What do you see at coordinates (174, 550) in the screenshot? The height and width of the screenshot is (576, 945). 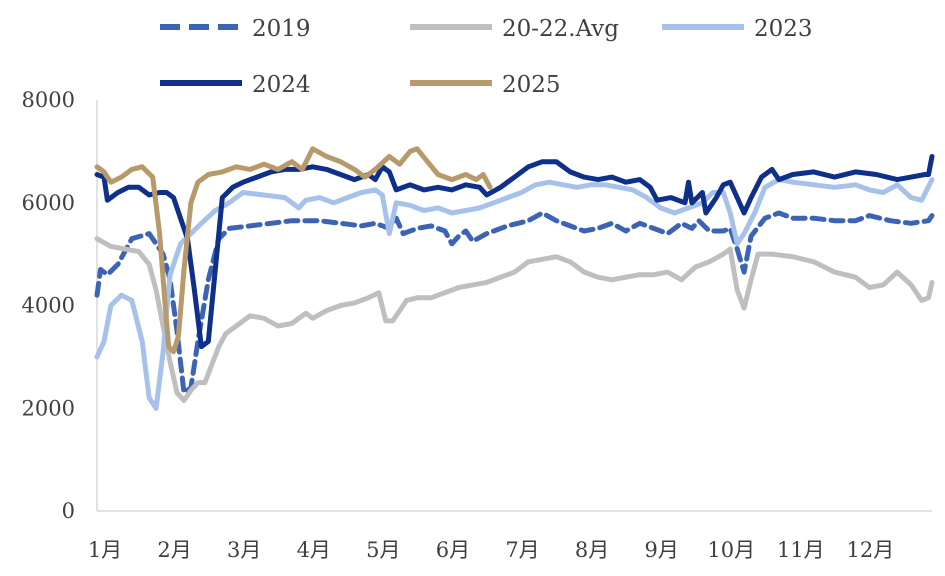 I see `x-tick-label: 2月` at bounding box center [174, 550].